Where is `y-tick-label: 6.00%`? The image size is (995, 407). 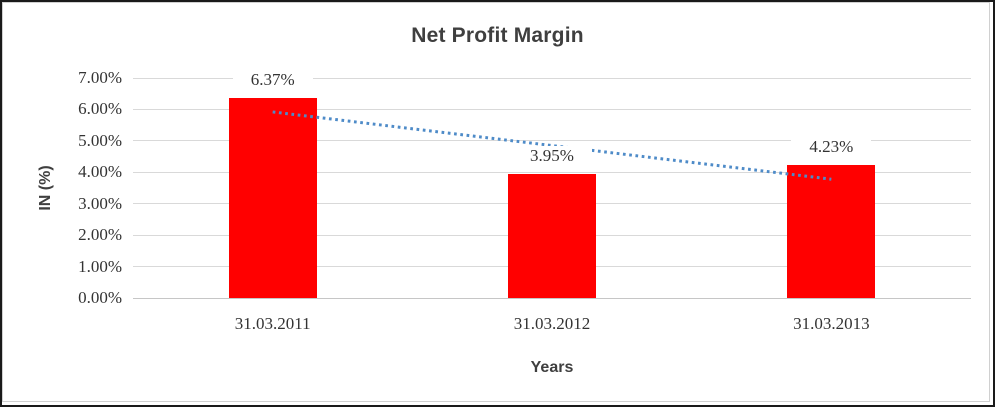 y-tick-label: 6.00% is located at coordinates (100, 109).